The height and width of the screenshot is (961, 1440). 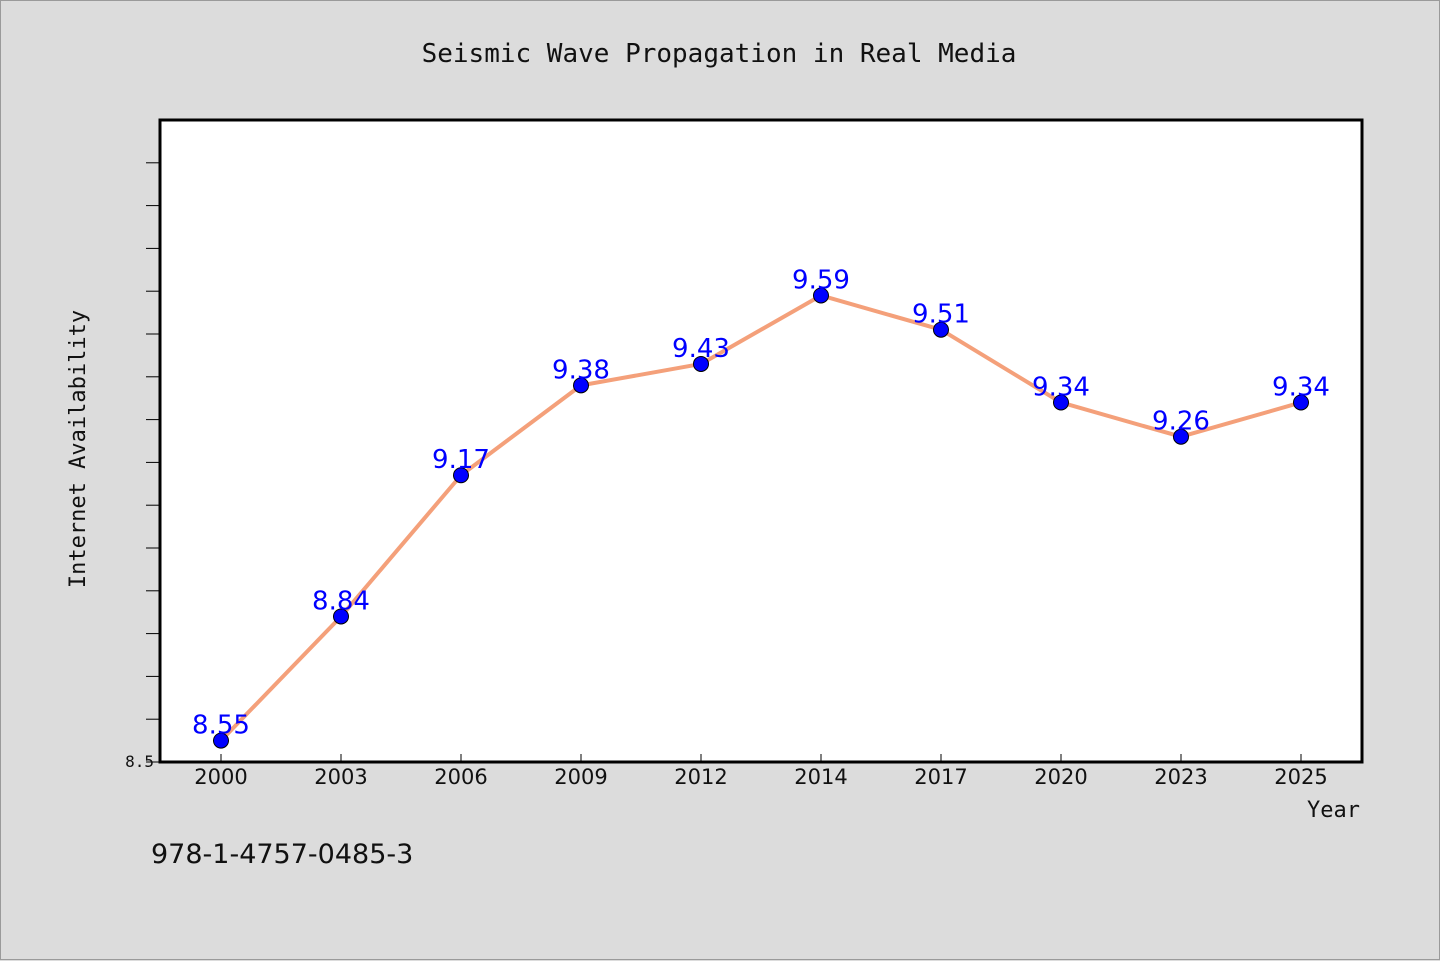 I want to click on x-tick-label: 2003, so click(x=340, y=777).